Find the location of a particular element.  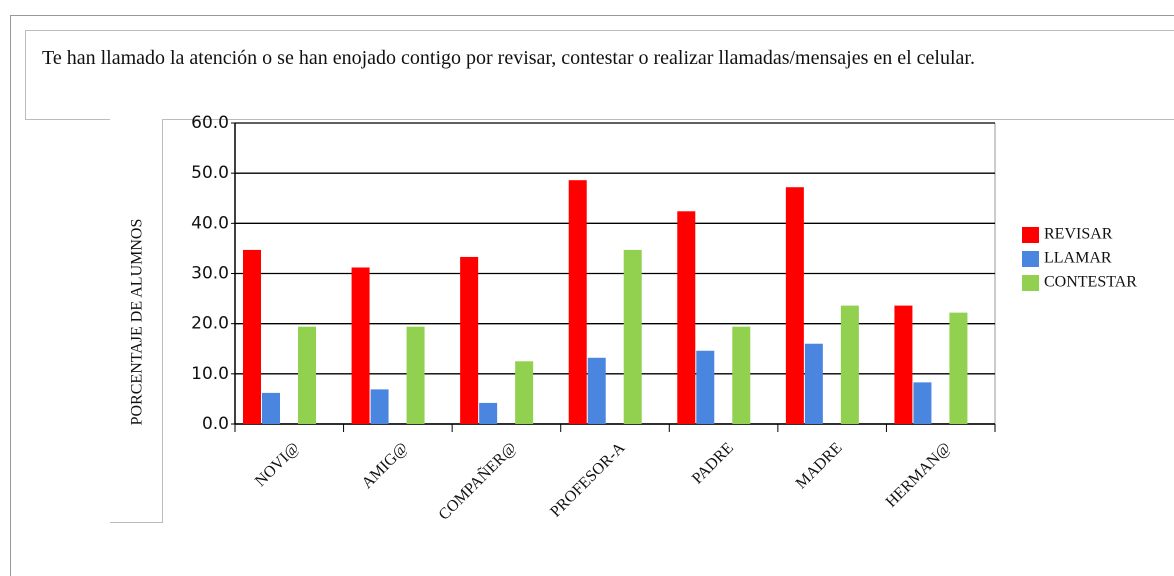

legend-label: CONTESTAR is located at coordinates (1090, 282).